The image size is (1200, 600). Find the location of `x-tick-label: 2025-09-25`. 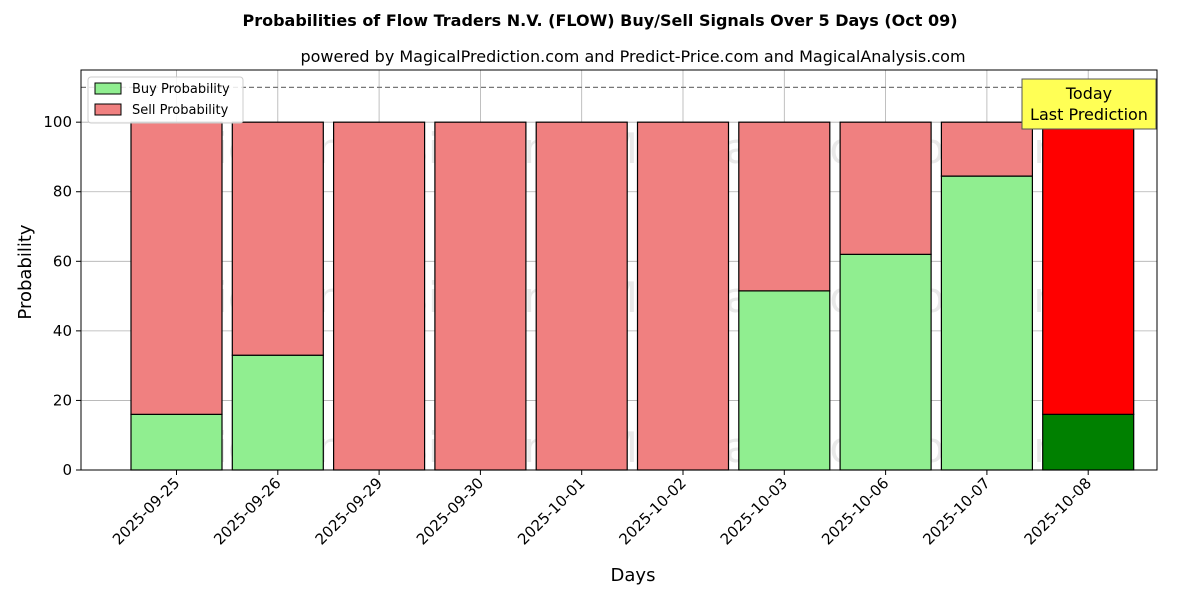

x-tick-label: 2025-09-25 is located at coordinates (146, 511).